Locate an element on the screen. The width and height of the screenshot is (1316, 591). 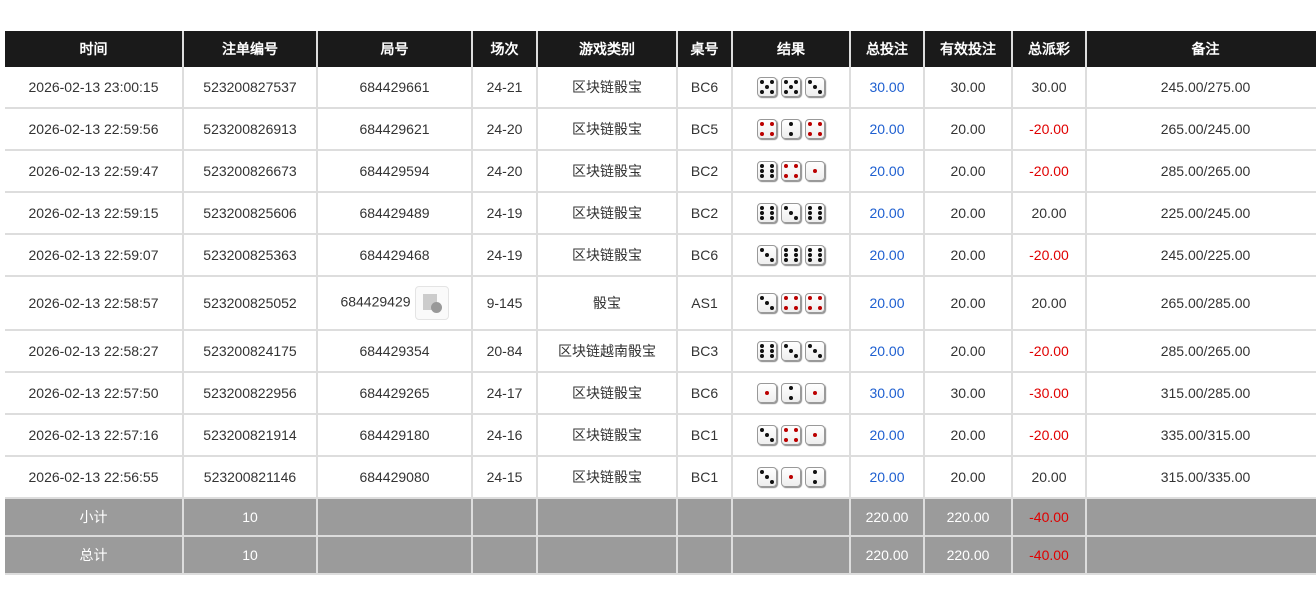
round-number: 684429594 is located at coordinates (394, 171).